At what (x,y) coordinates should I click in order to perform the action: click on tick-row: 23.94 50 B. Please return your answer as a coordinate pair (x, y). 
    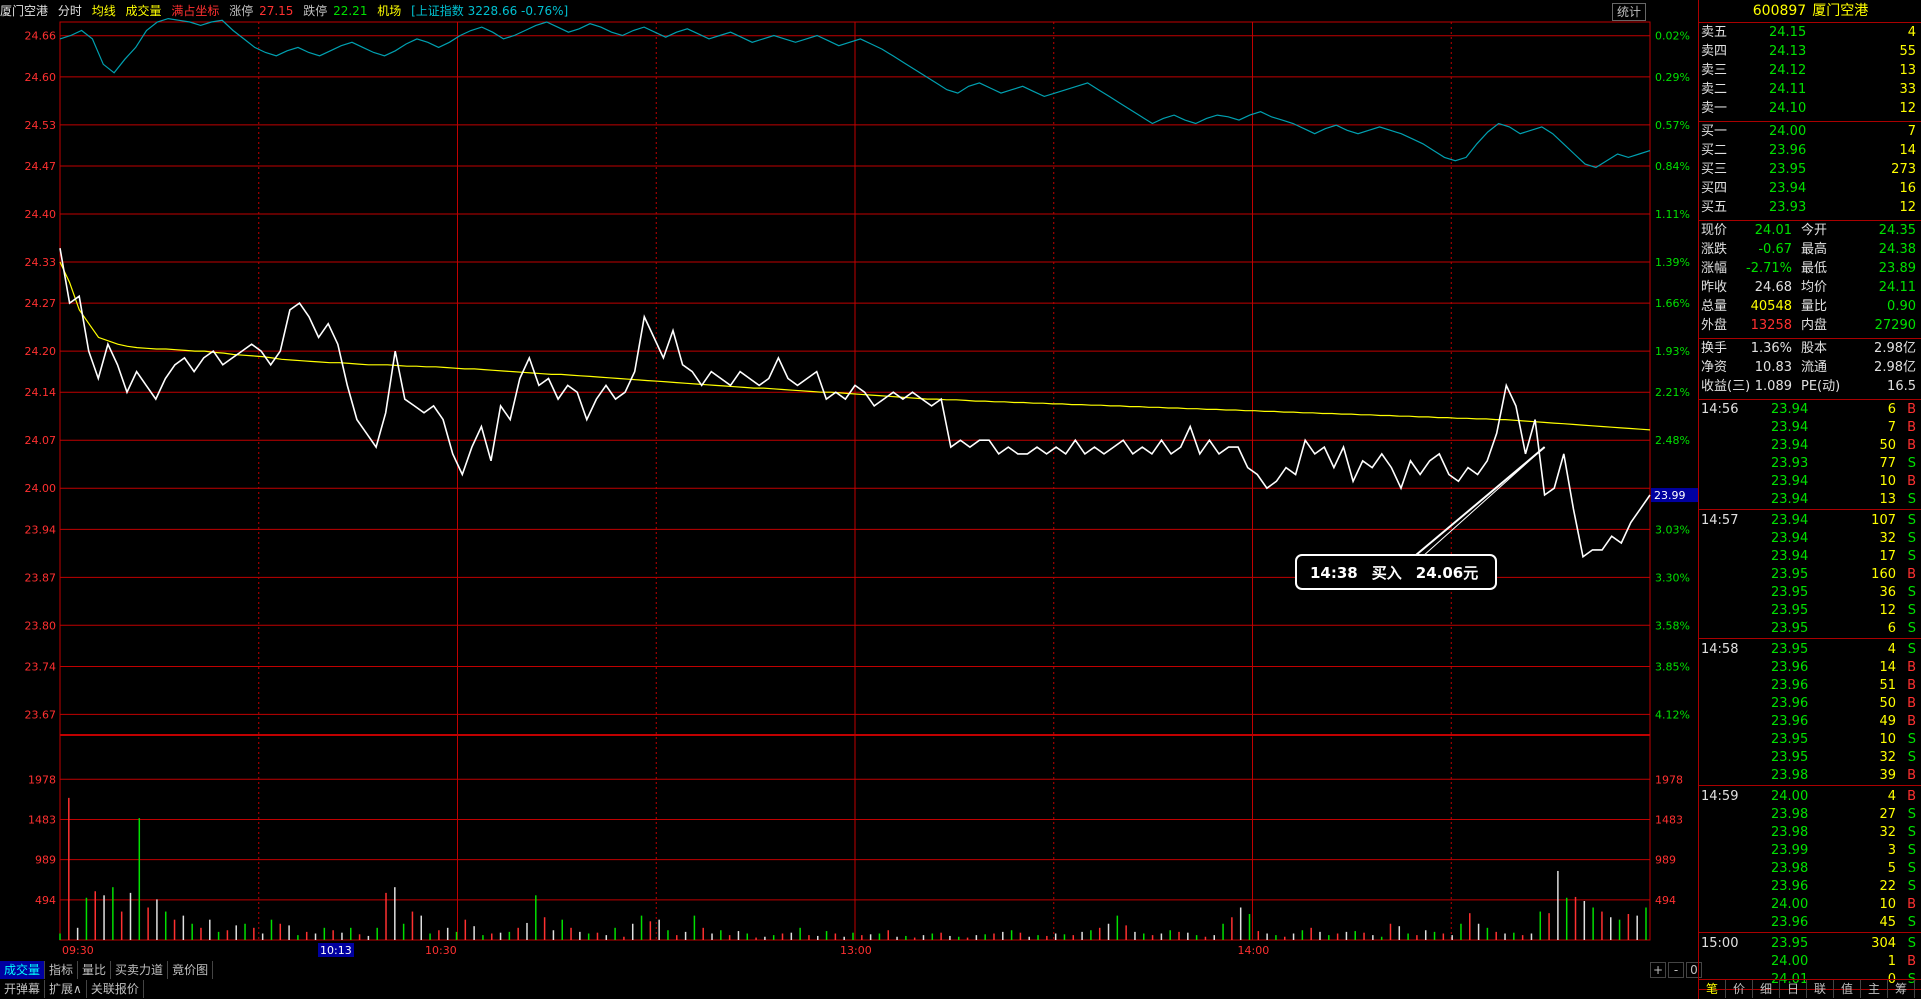
    Looking at the image, I should click on (1810, 445).